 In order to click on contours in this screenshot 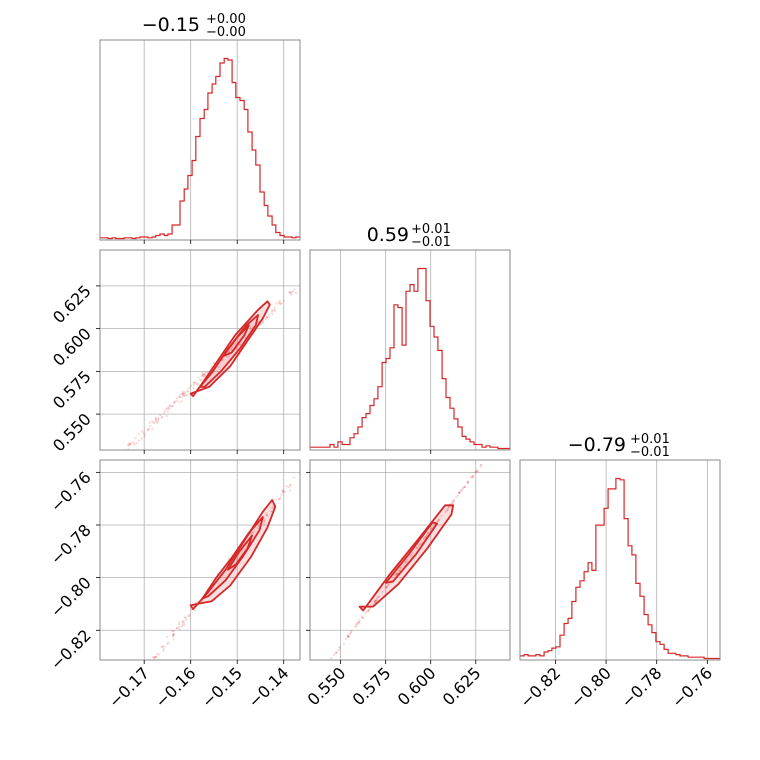, I will do `click(233, 555)`.